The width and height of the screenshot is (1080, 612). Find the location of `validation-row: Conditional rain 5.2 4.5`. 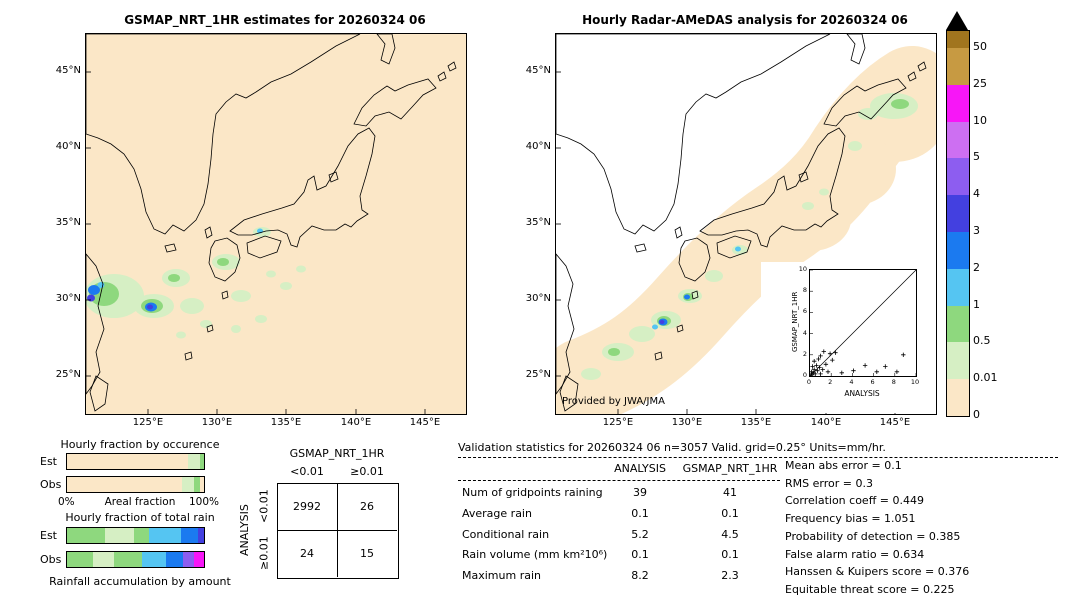

validation-row: Conditional rain 5.2 4.5 is located at coordinates (628, 538).